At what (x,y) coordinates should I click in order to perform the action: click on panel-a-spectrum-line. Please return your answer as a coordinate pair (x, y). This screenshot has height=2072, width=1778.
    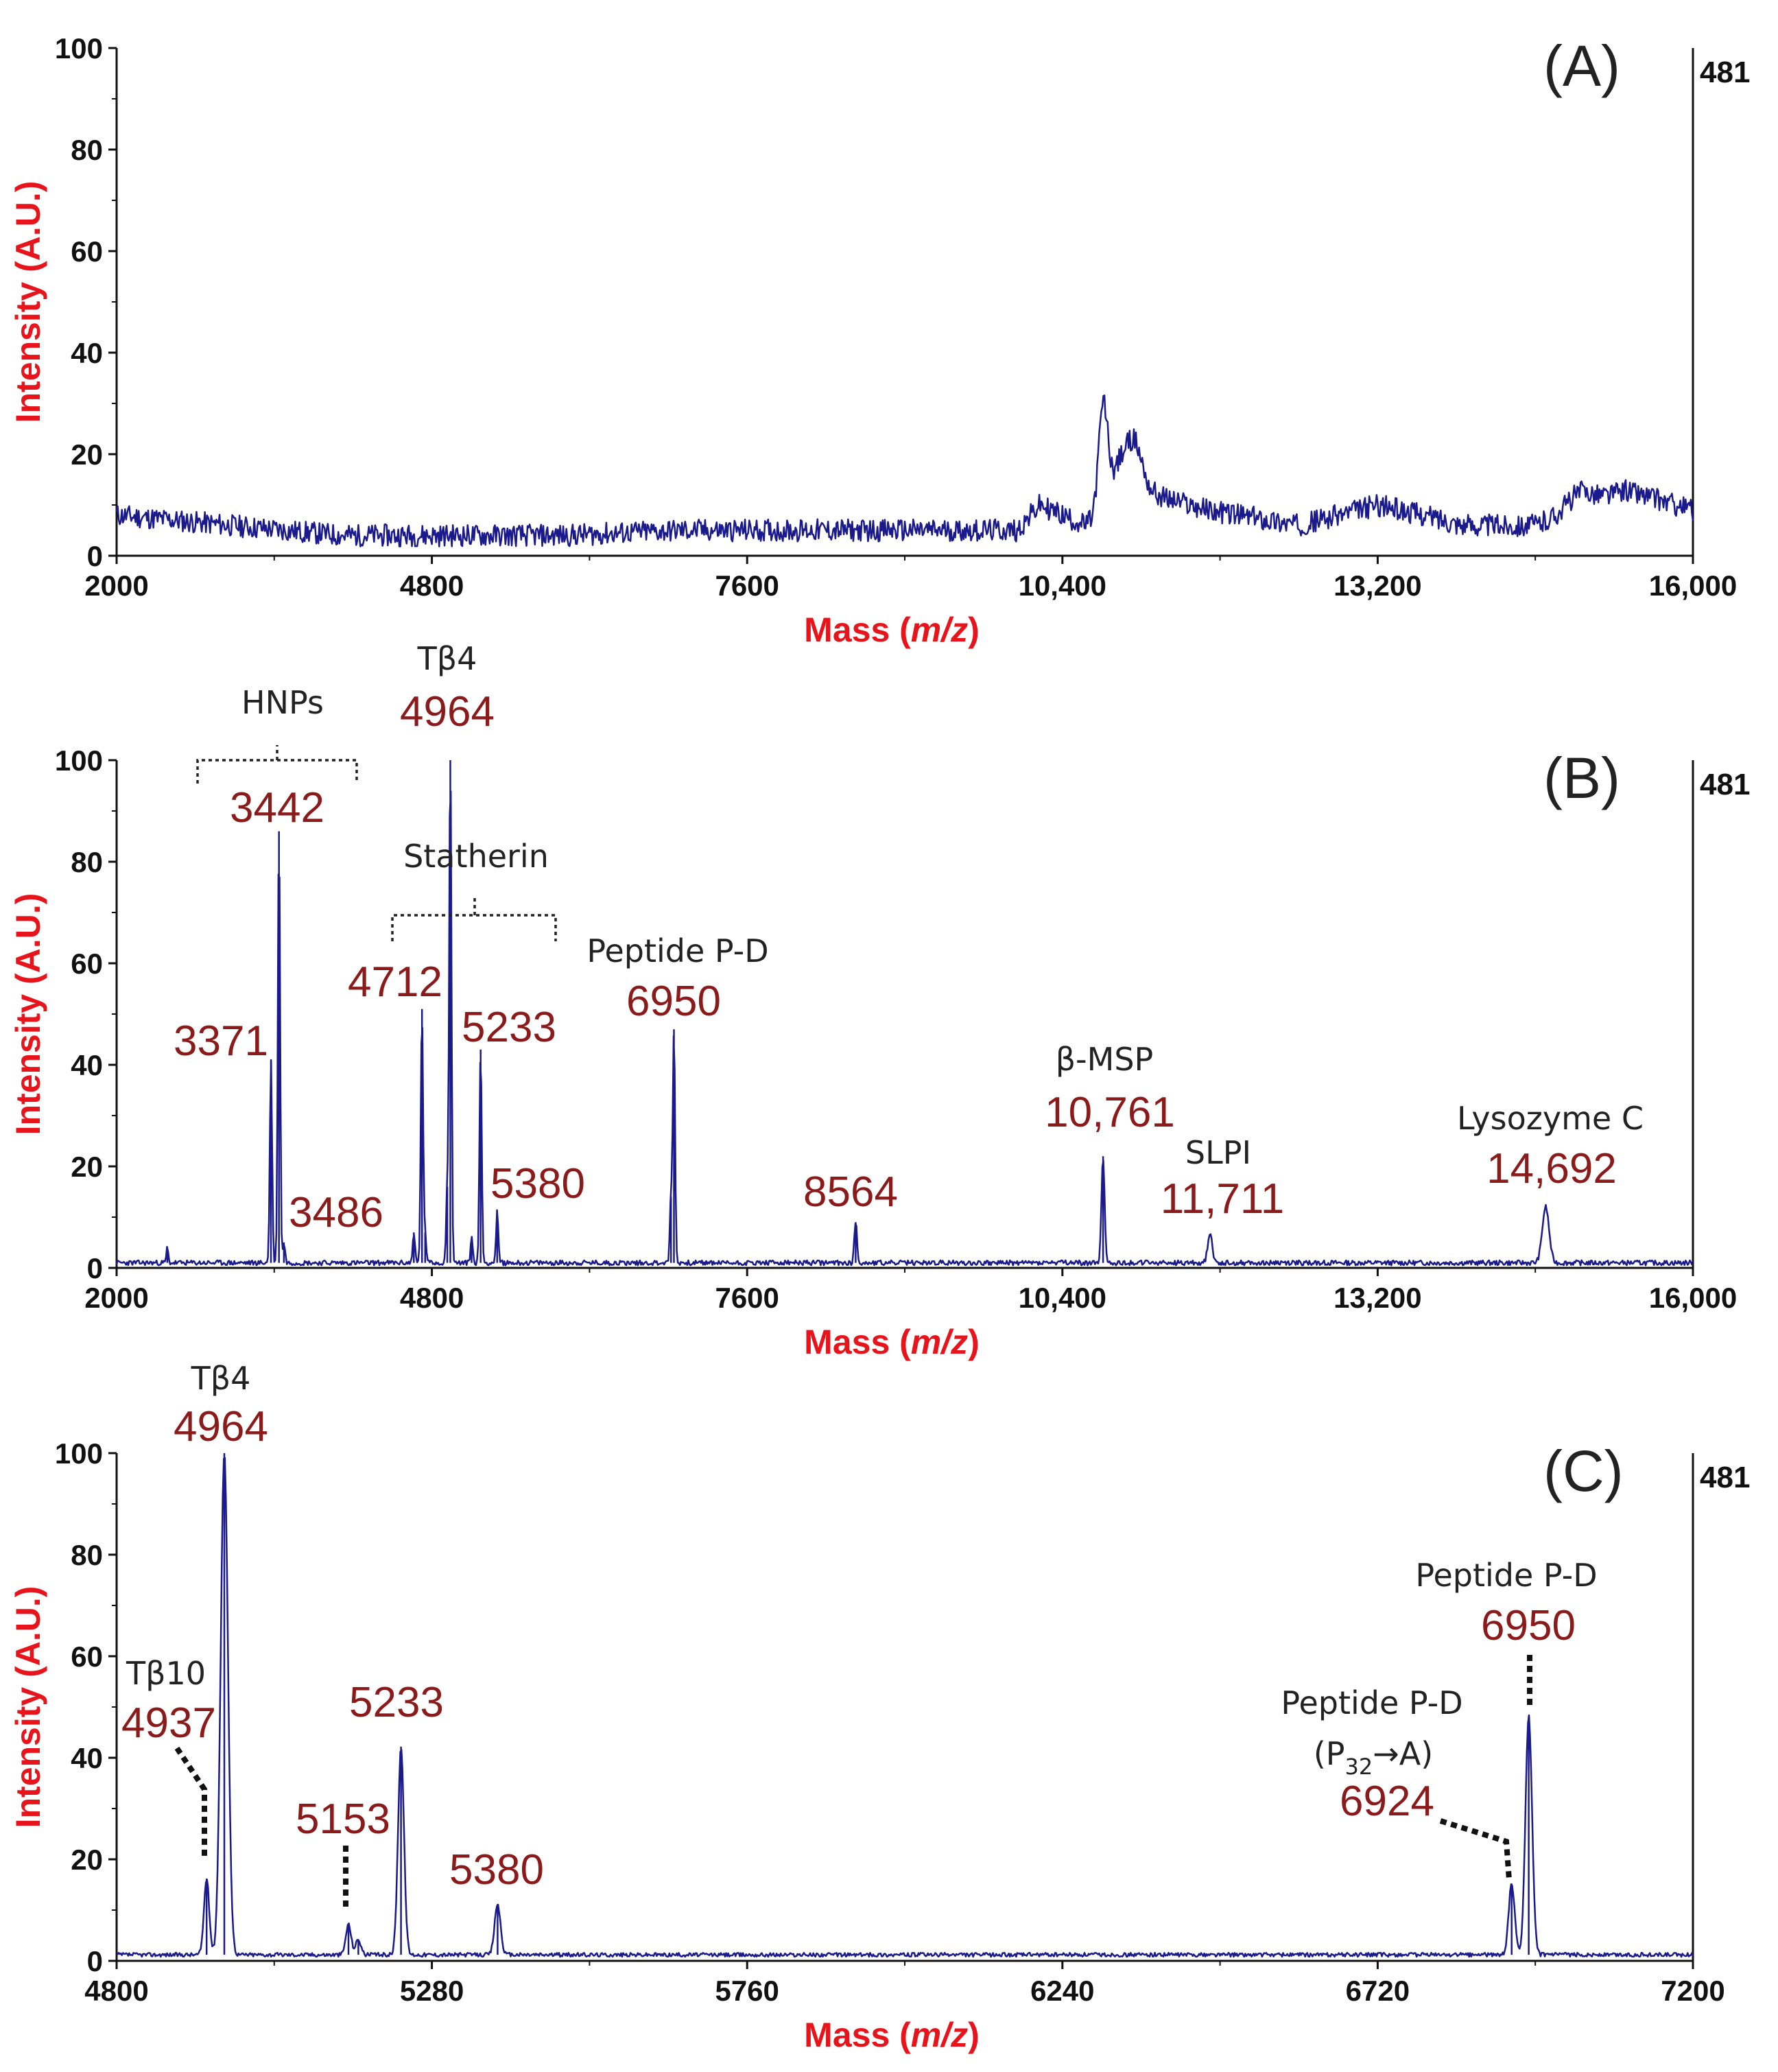
    Looking at the image, I should click on (904, 471).